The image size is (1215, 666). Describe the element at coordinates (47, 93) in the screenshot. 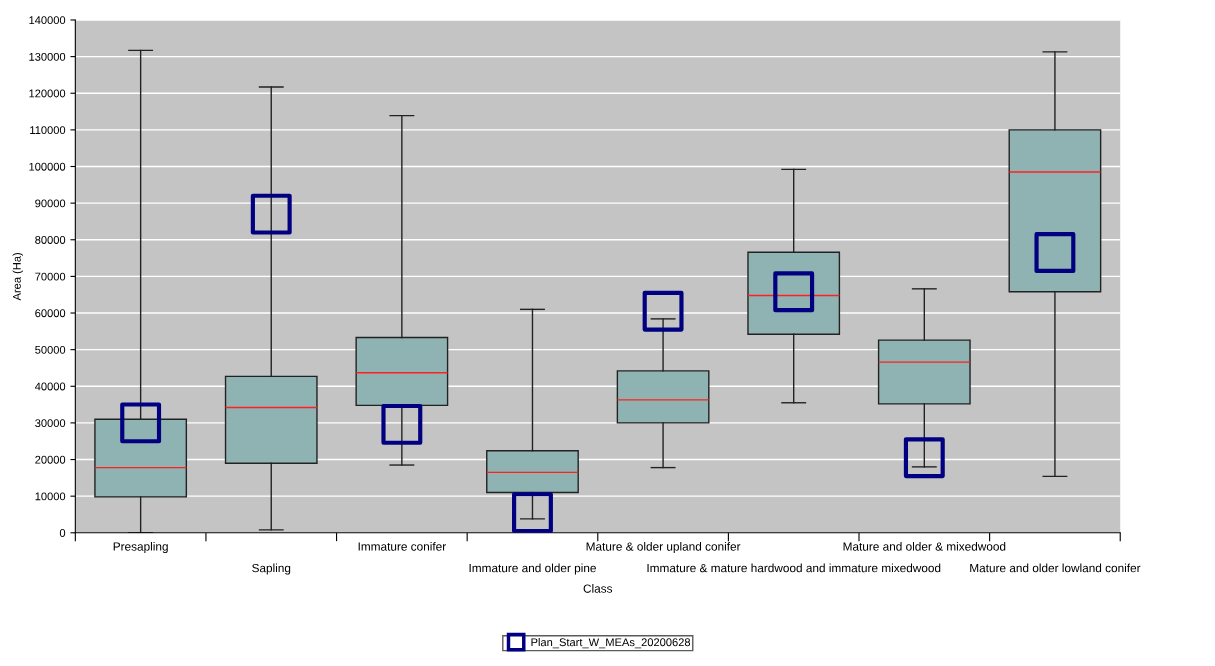

I see `y-tick-label: 120000` at that location.